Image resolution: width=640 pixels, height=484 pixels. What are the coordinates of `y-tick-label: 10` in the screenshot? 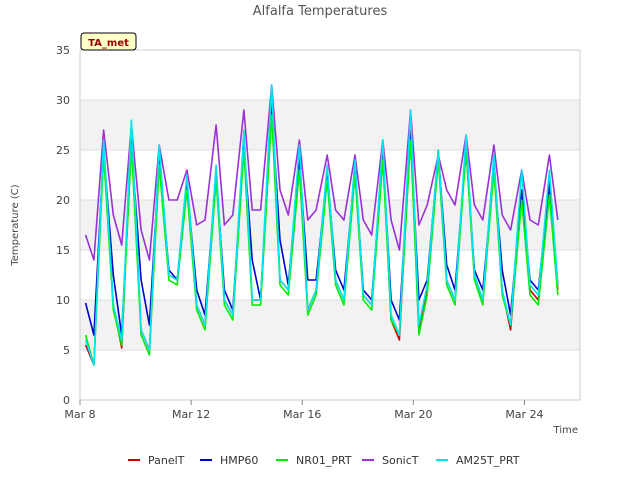 It's located at (63, 300).